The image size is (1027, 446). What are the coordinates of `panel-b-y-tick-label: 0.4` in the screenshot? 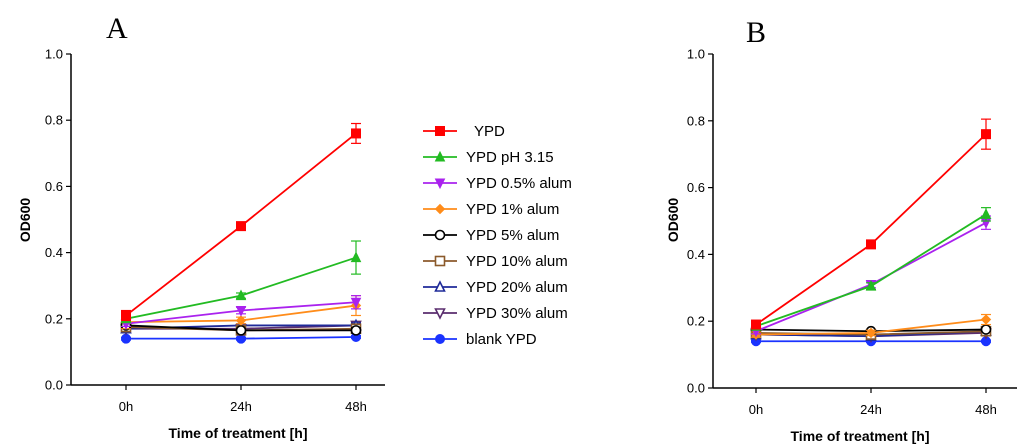 It's located at (696, 254).